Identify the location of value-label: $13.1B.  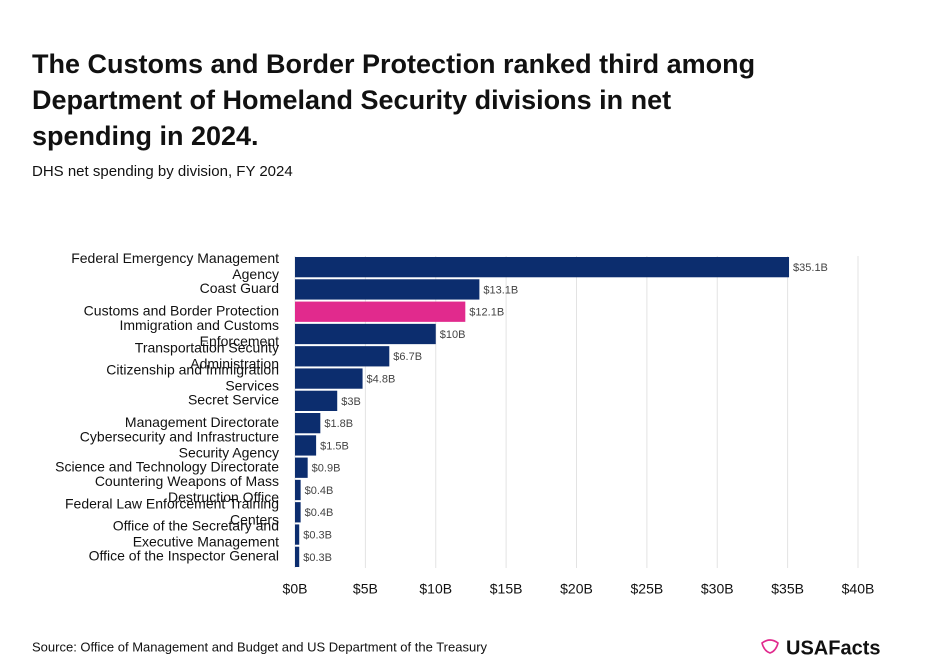
(500, 290).